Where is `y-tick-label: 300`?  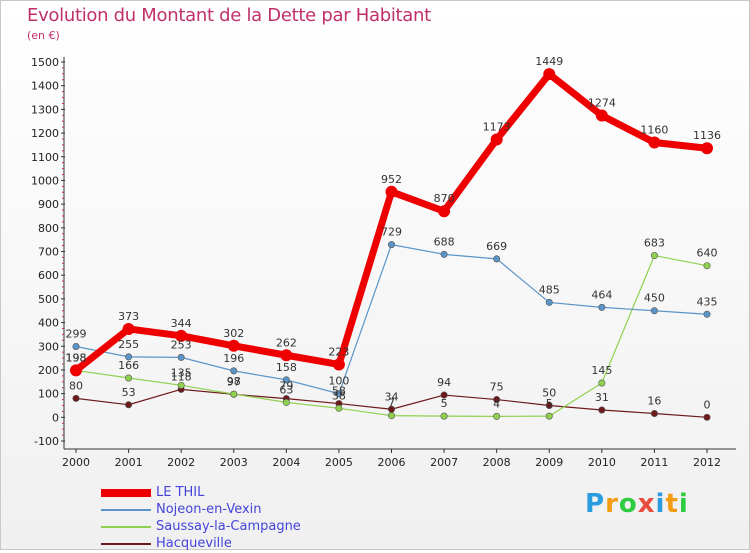
y-tick-label: 300 is located at coordinates (48, 346).